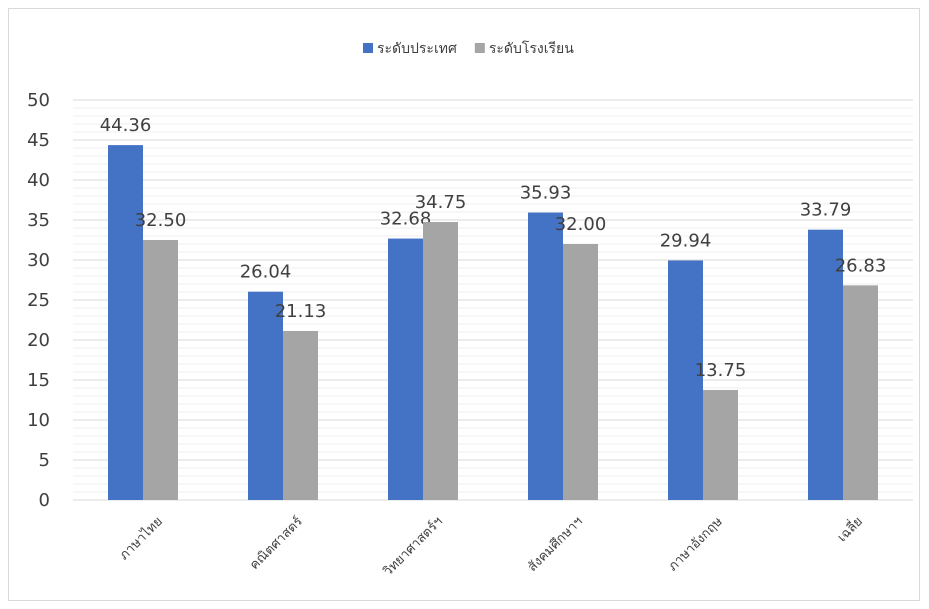 This screenshot has height=609, width=929. I want to click on y-tick-label: 5, so click(44, 460).